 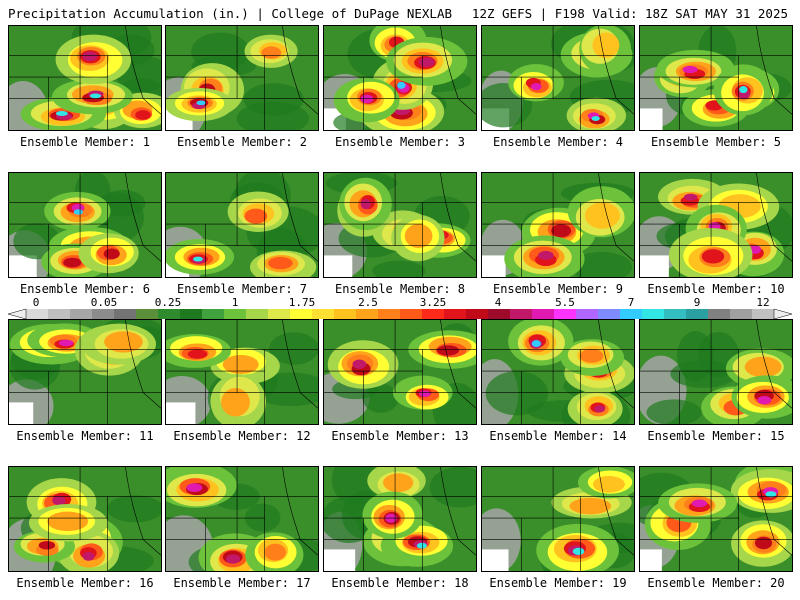 I want to click on ensemble-member-label: Ensemble Member: 12, so click(x=242, y=436).